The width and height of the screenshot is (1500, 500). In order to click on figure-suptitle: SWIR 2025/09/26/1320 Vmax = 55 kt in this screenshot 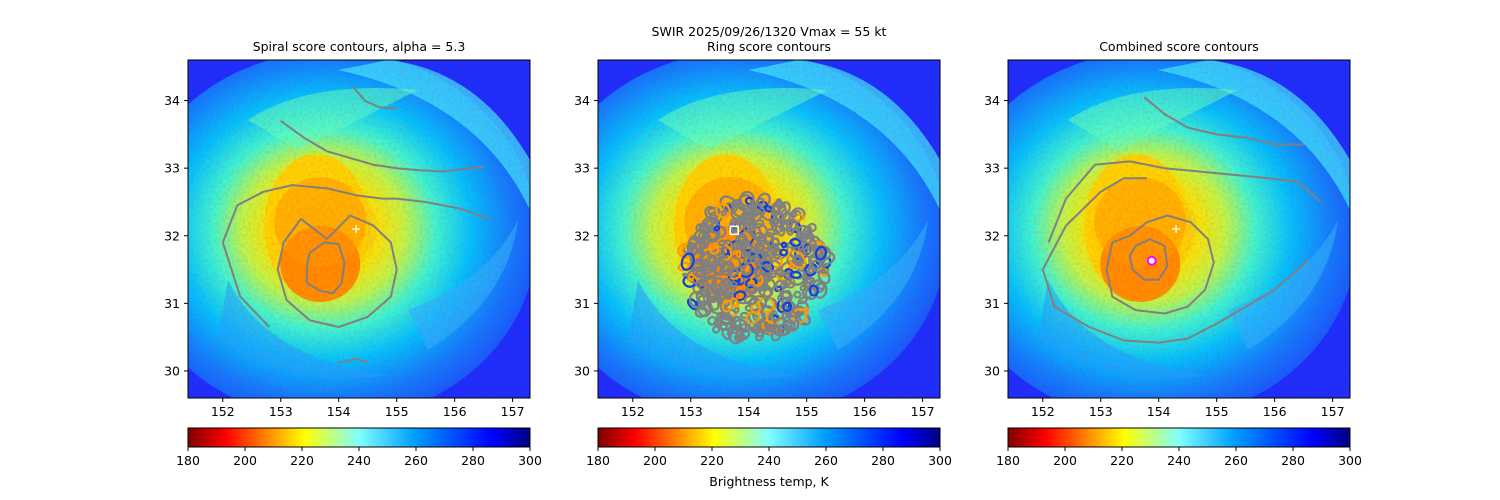, I will do `click(769, 31)`.